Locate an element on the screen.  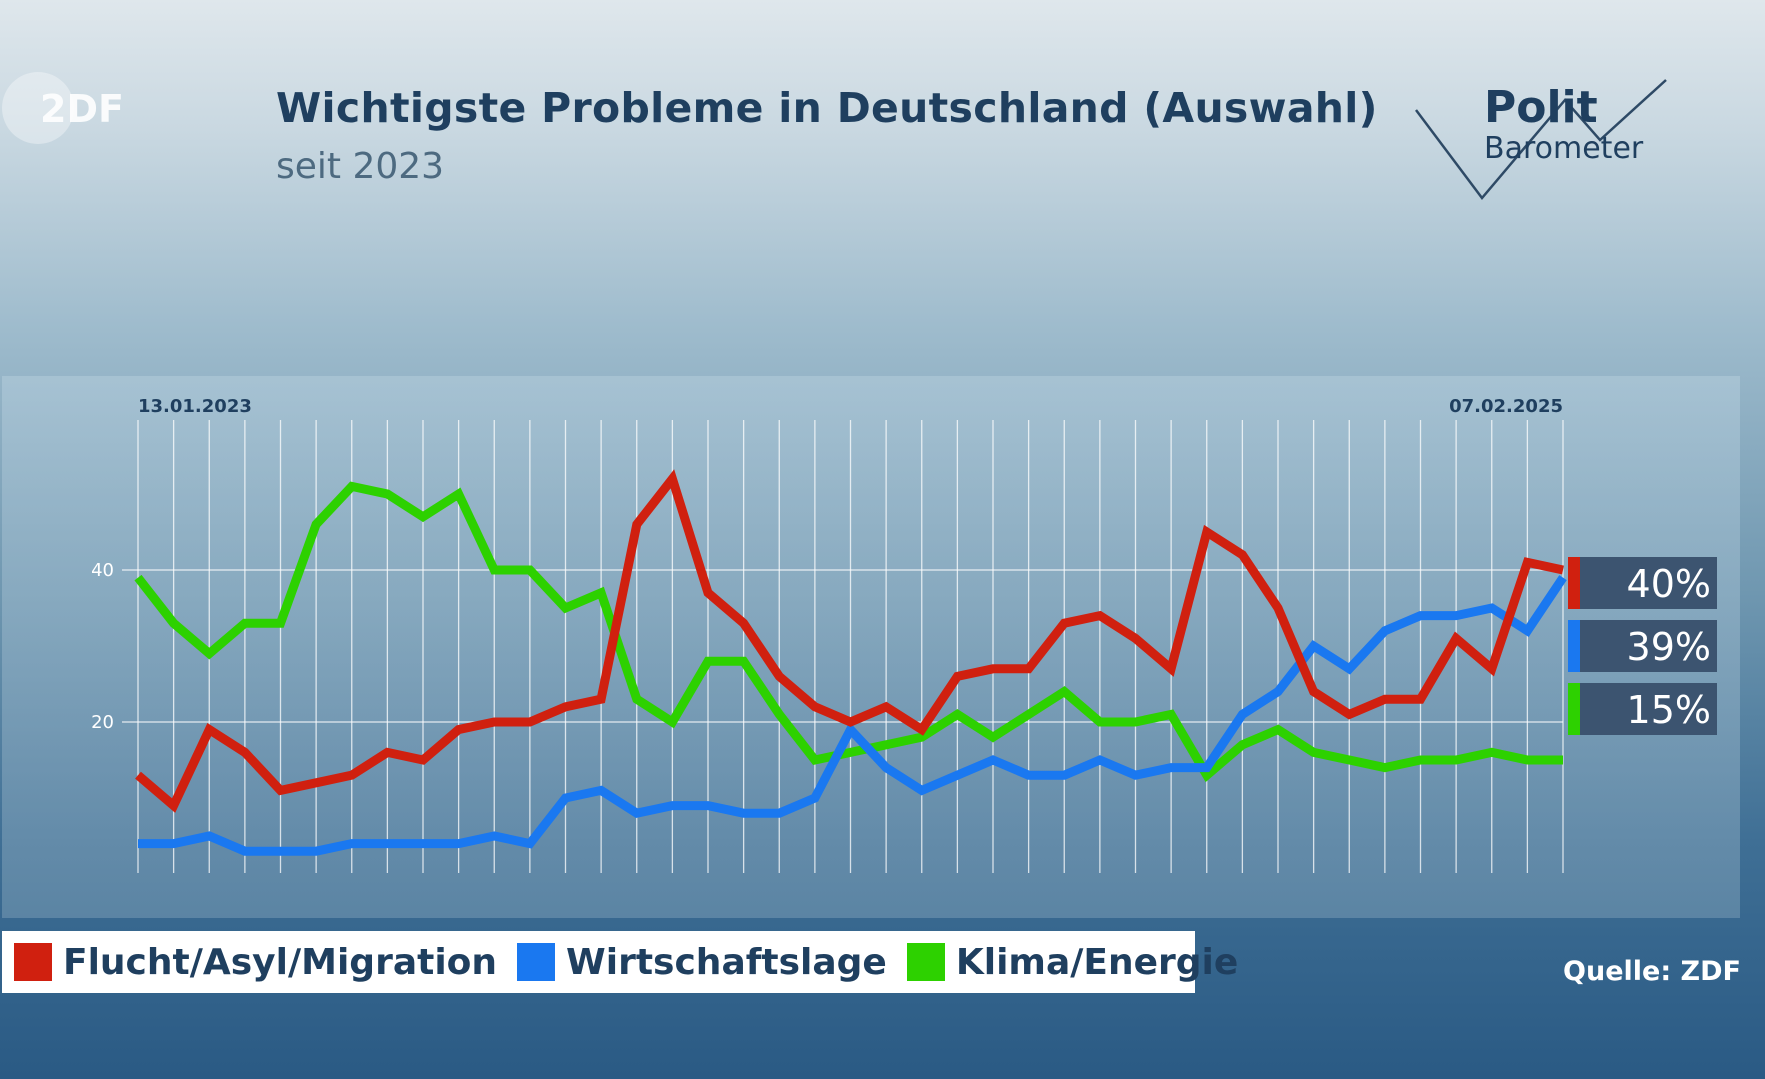
svg-text: 2DF is located at coordinates (82, 109).